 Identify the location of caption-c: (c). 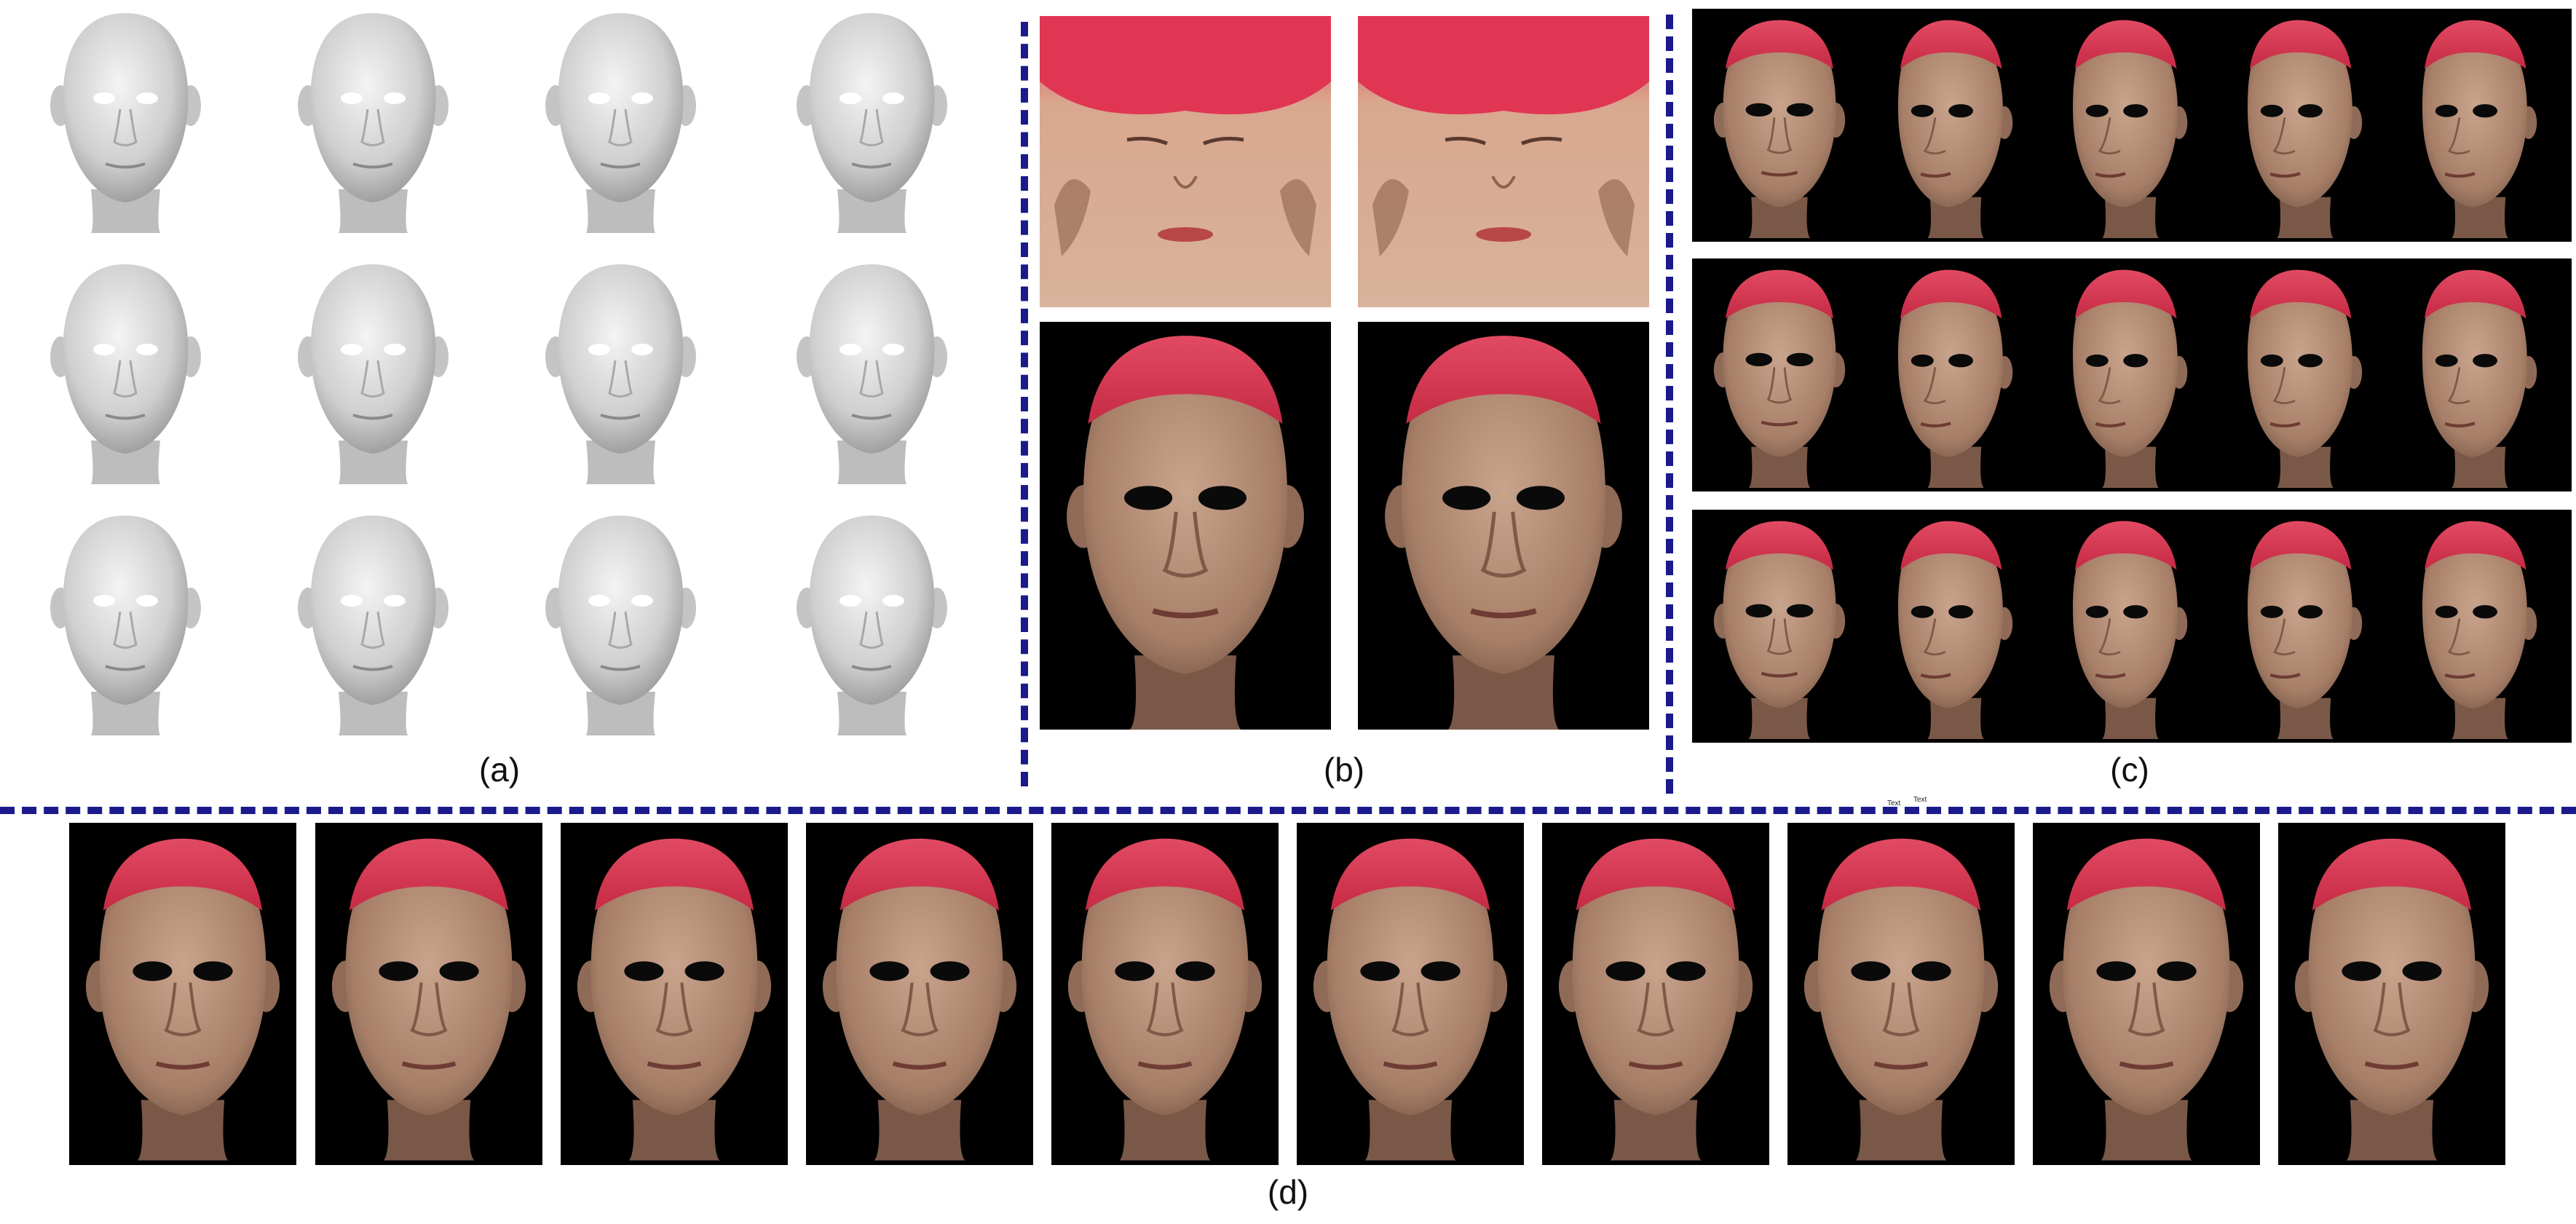
(2130, 770).